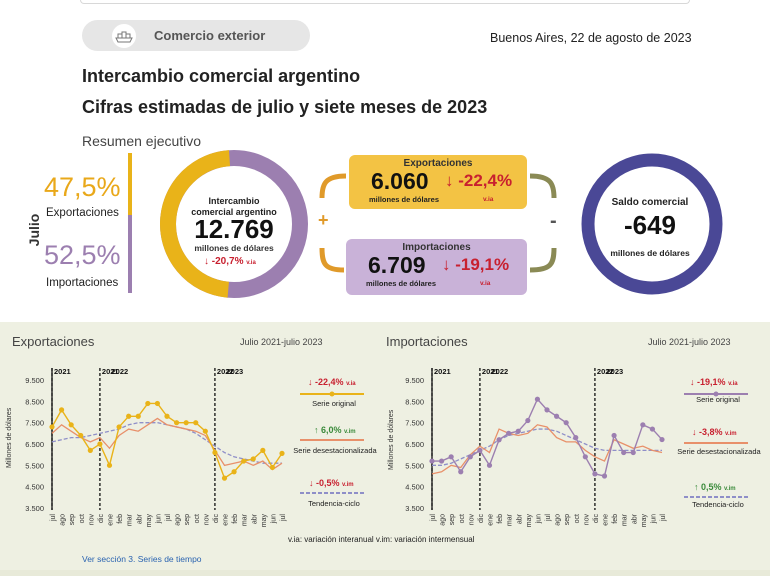  What do you see at coordinates (331, 430) in the screenshot?
I see `exports-legend-seasonal-value: 6,0%` at bounding box center [331, 430].